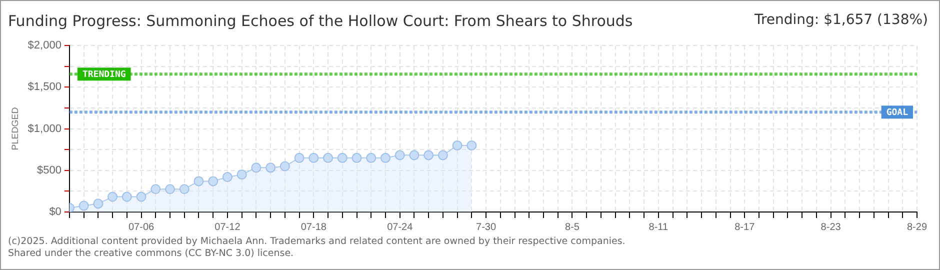  I want to click on y-axis-title: PLEDGED, so click(15, 128).